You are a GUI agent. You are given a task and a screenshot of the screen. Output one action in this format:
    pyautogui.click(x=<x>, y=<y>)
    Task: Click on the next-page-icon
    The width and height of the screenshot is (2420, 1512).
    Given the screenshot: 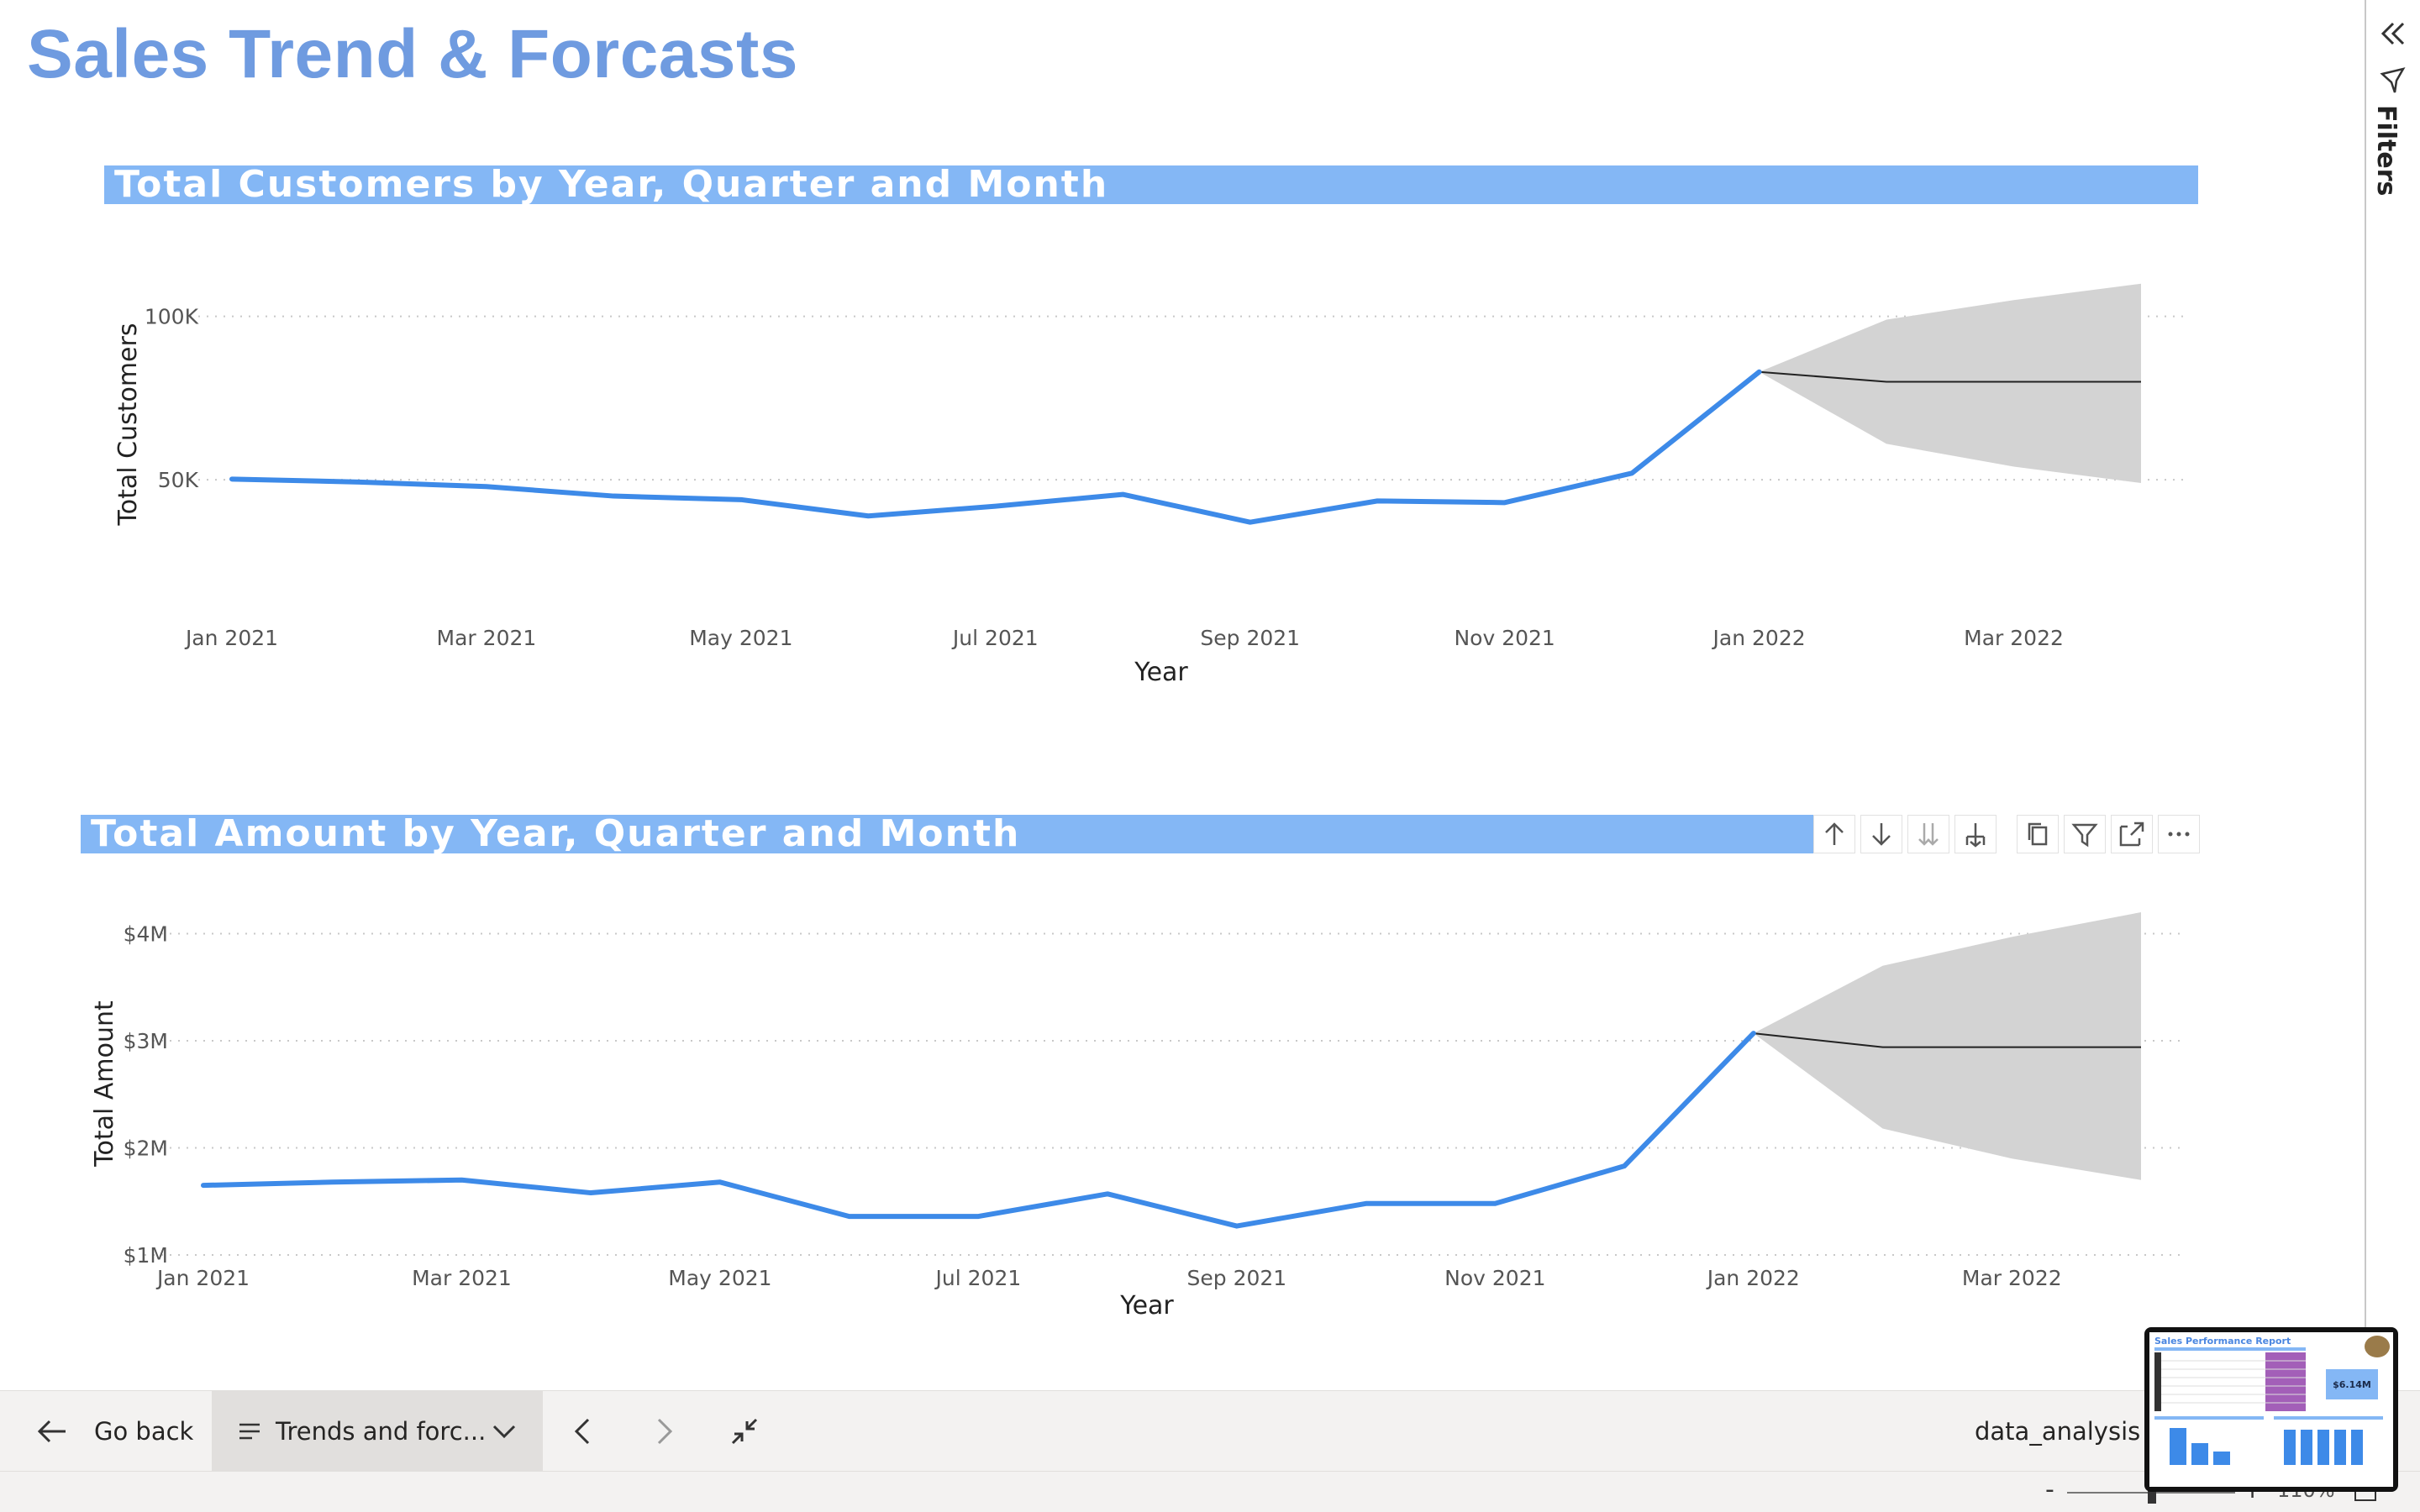 What is the action you would take?
    pyautogui.click(x=663, y=1431)
    